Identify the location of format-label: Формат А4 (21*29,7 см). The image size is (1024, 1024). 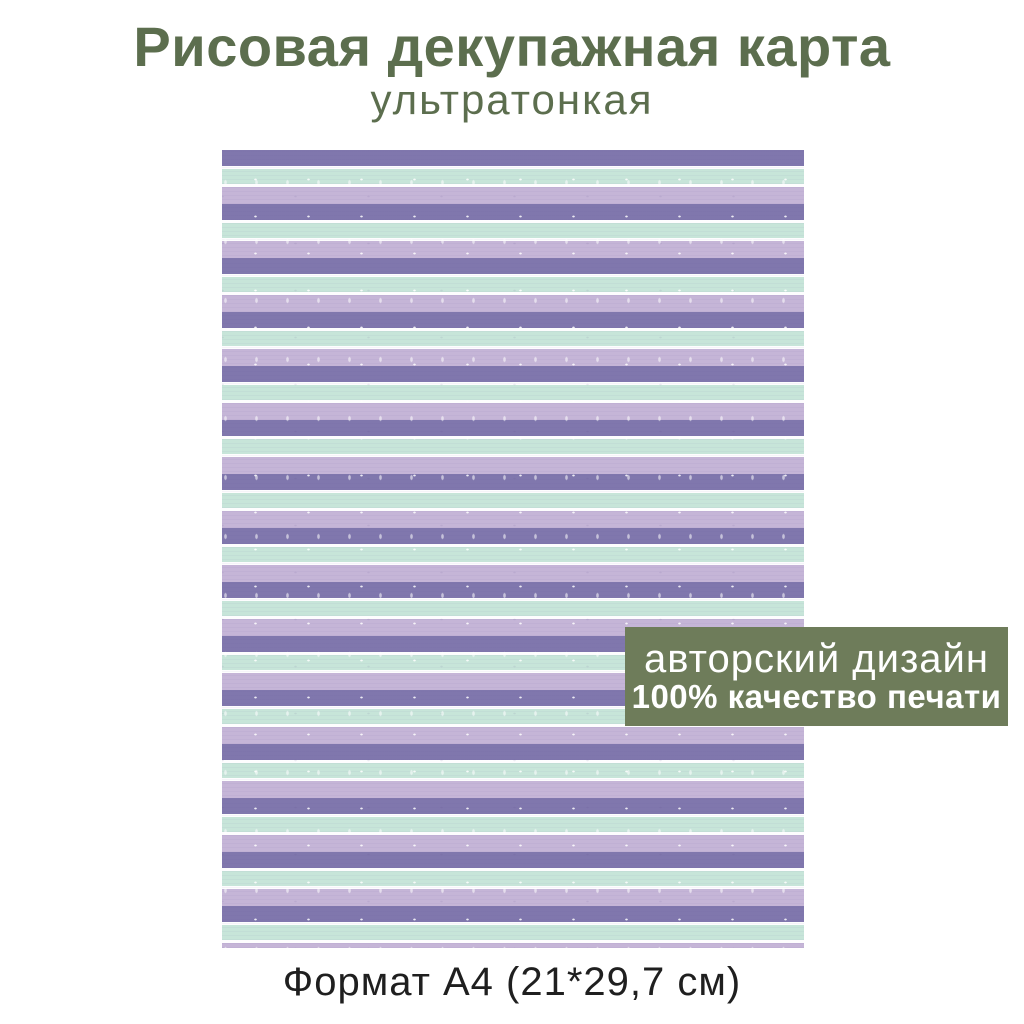
(512, 982).